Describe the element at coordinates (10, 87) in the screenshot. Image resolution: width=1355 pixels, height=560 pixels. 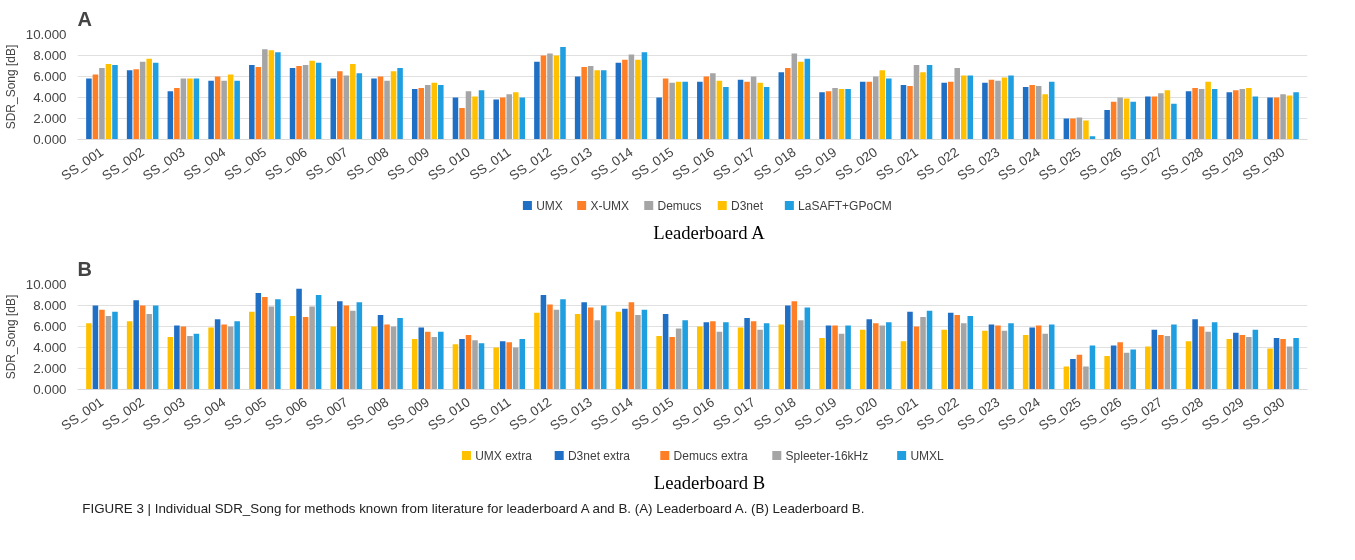
I see `y-axis-title: SDR_Song [dB]` at that location.